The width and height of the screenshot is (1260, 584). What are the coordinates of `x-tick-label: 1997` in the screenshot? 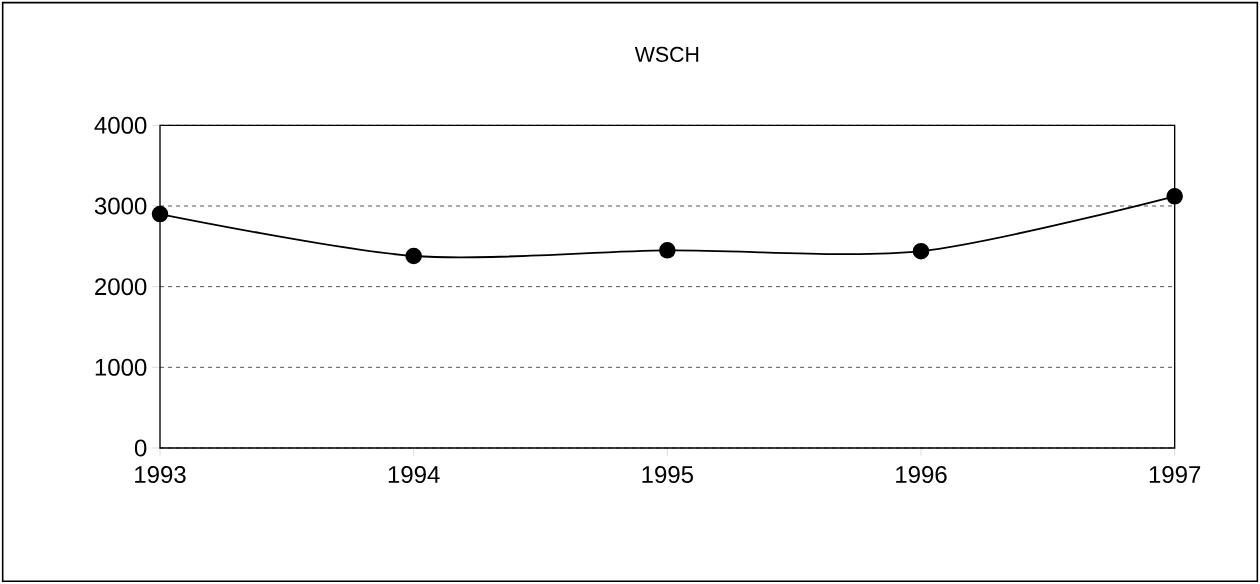 It's located at (1175, 475).